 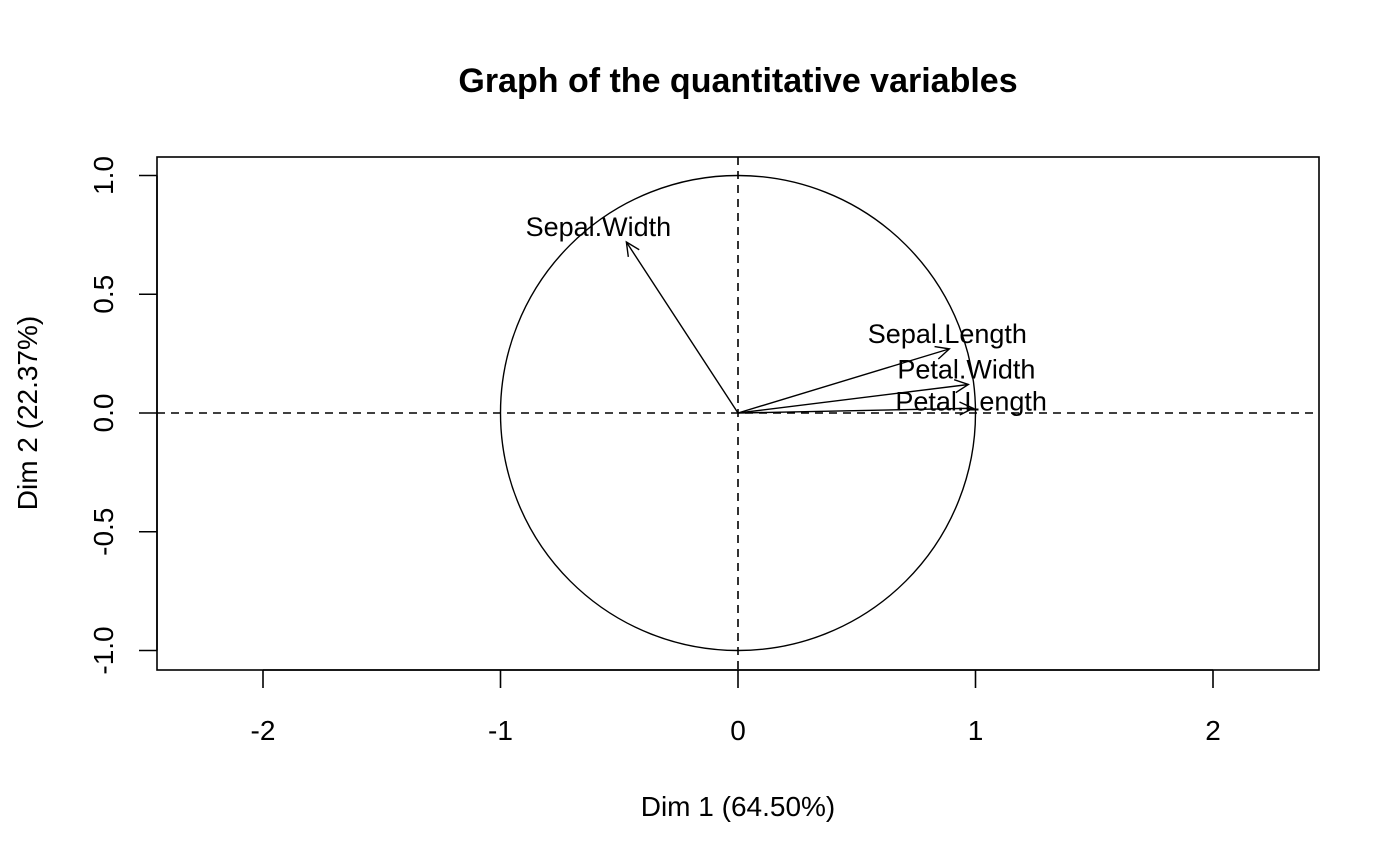 What do you see at coordinates (738, 730) in the screenshot?
I see `x-tick-label: 0` at bounding box center [738, 730].